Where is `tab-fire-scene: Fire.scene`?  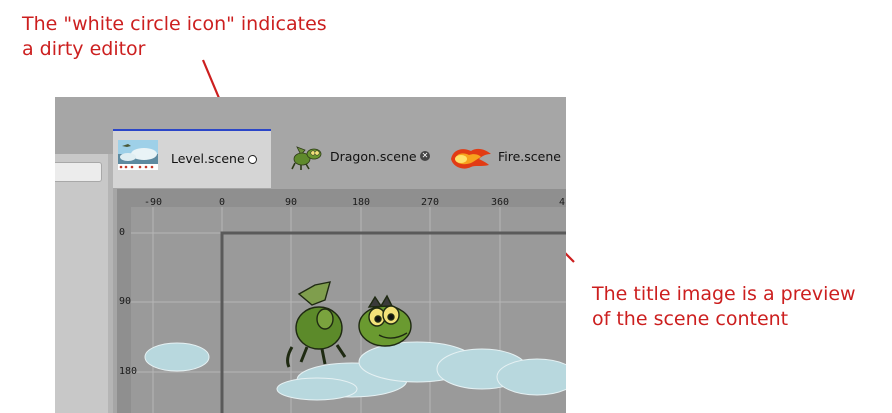
tab-fire-scene: Fire.scene is located at coordinates (504, 158).